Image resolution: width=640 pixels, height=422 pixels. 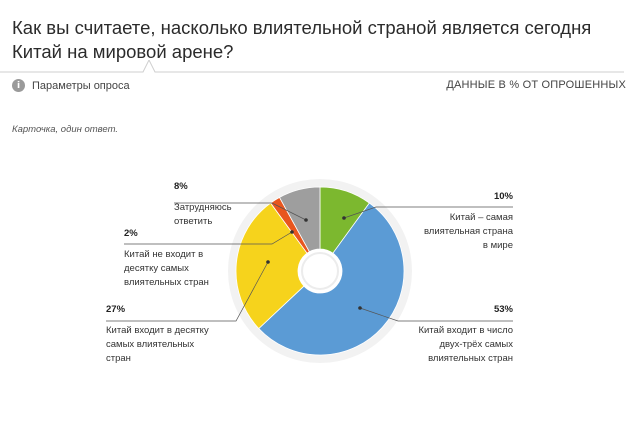 What do you see at coordinates (536, 85) in the screenshot?
I see `units-label: ДАННЫЕ В % ОТ ОПРОШЕННЫХ` at bounding box center [536, 85].